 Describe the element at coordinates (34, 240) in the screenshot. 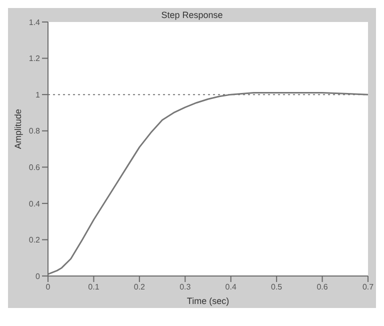

I see `y-tick-label: 0.2` at that location.